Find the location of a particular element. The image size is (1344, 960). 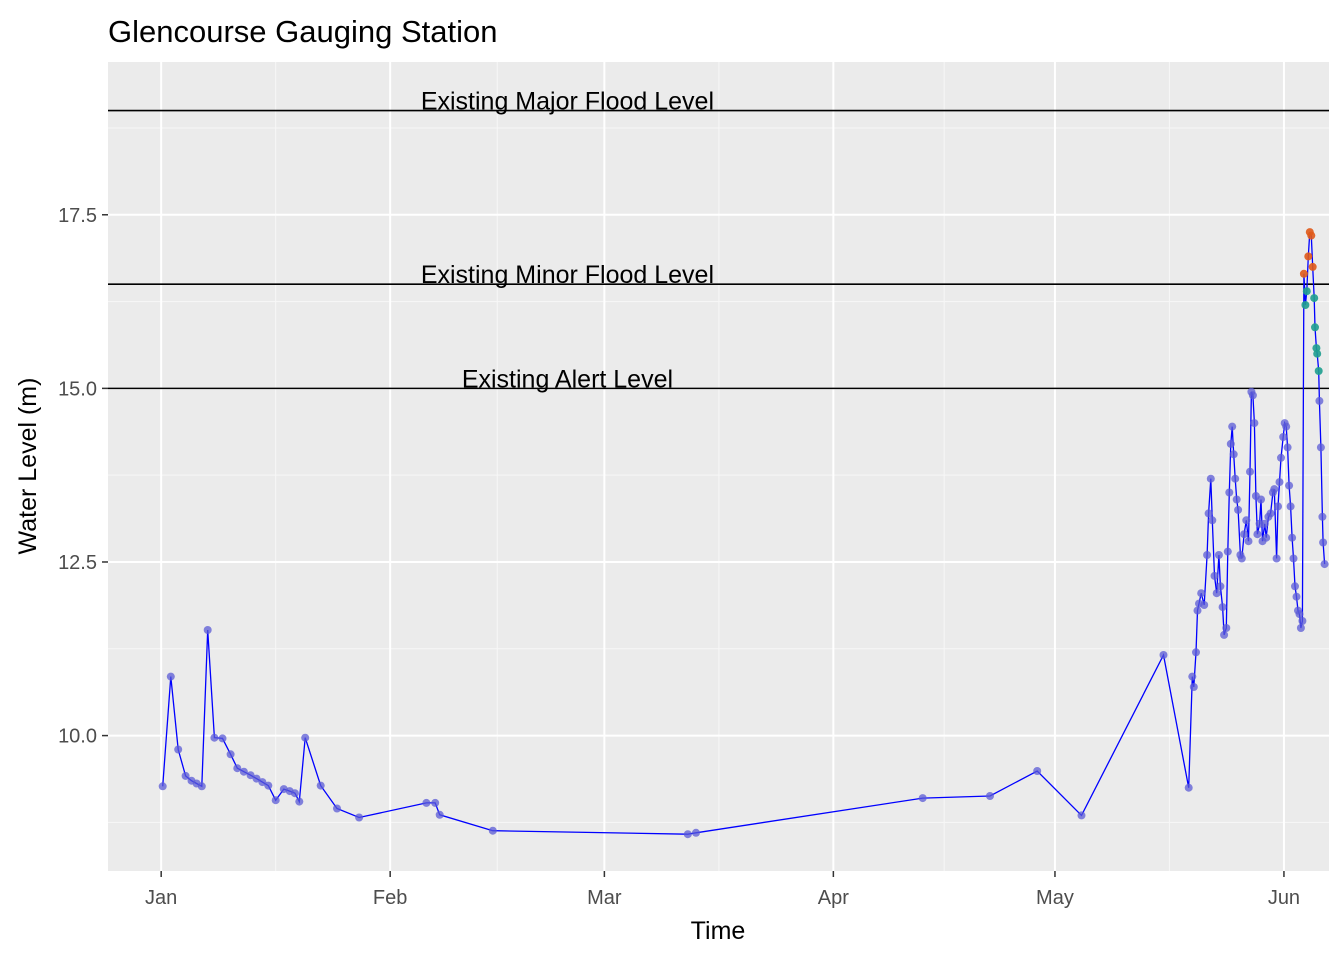

x-axis-title: Time is located at coordinates (718, 931).